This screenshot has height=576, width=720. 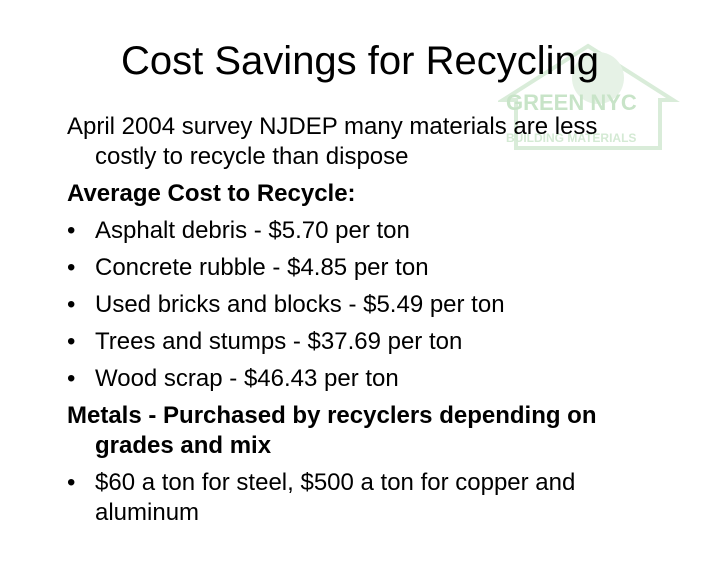 I want to click on bullet-text: Asphalt debris - $5.70 per ton, so click(x=252, y=230).